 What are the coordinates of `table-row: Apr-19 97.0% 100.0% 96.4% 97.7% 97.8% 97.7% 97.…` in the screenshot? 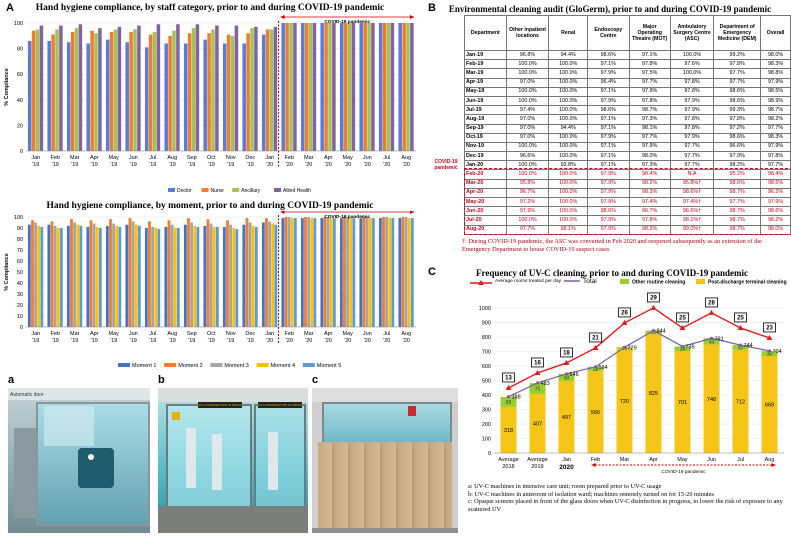 It's located at (627, 82).